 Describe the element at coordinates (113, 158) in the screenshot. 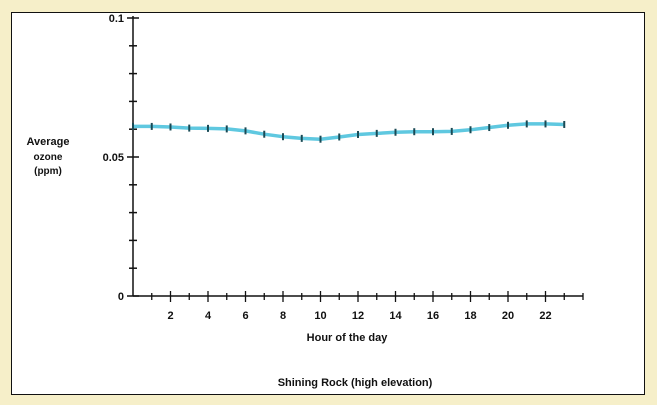

I see `y-tick-label: 0.05` at that location.